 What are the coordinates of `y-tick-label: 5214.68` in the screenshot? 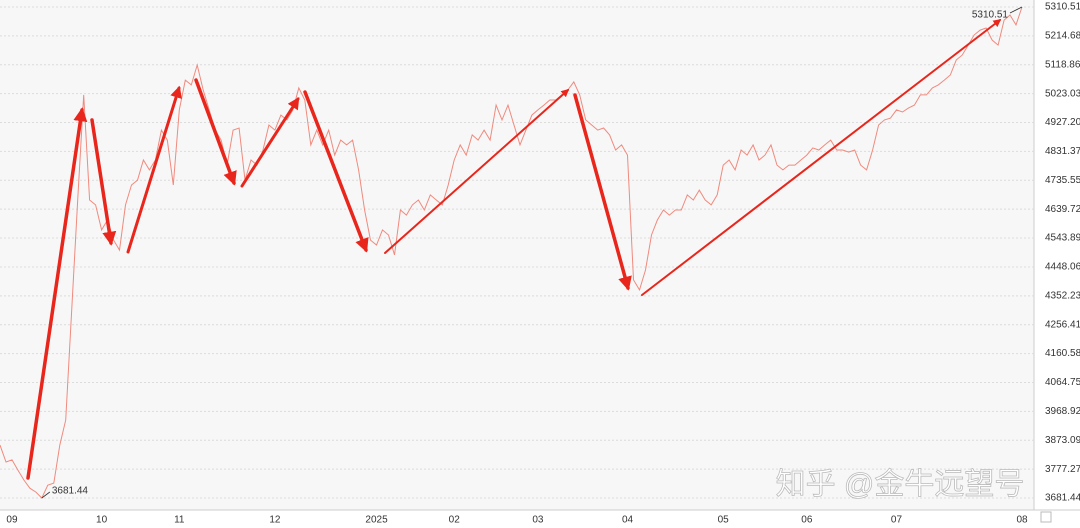 It's located at (1062, 36).